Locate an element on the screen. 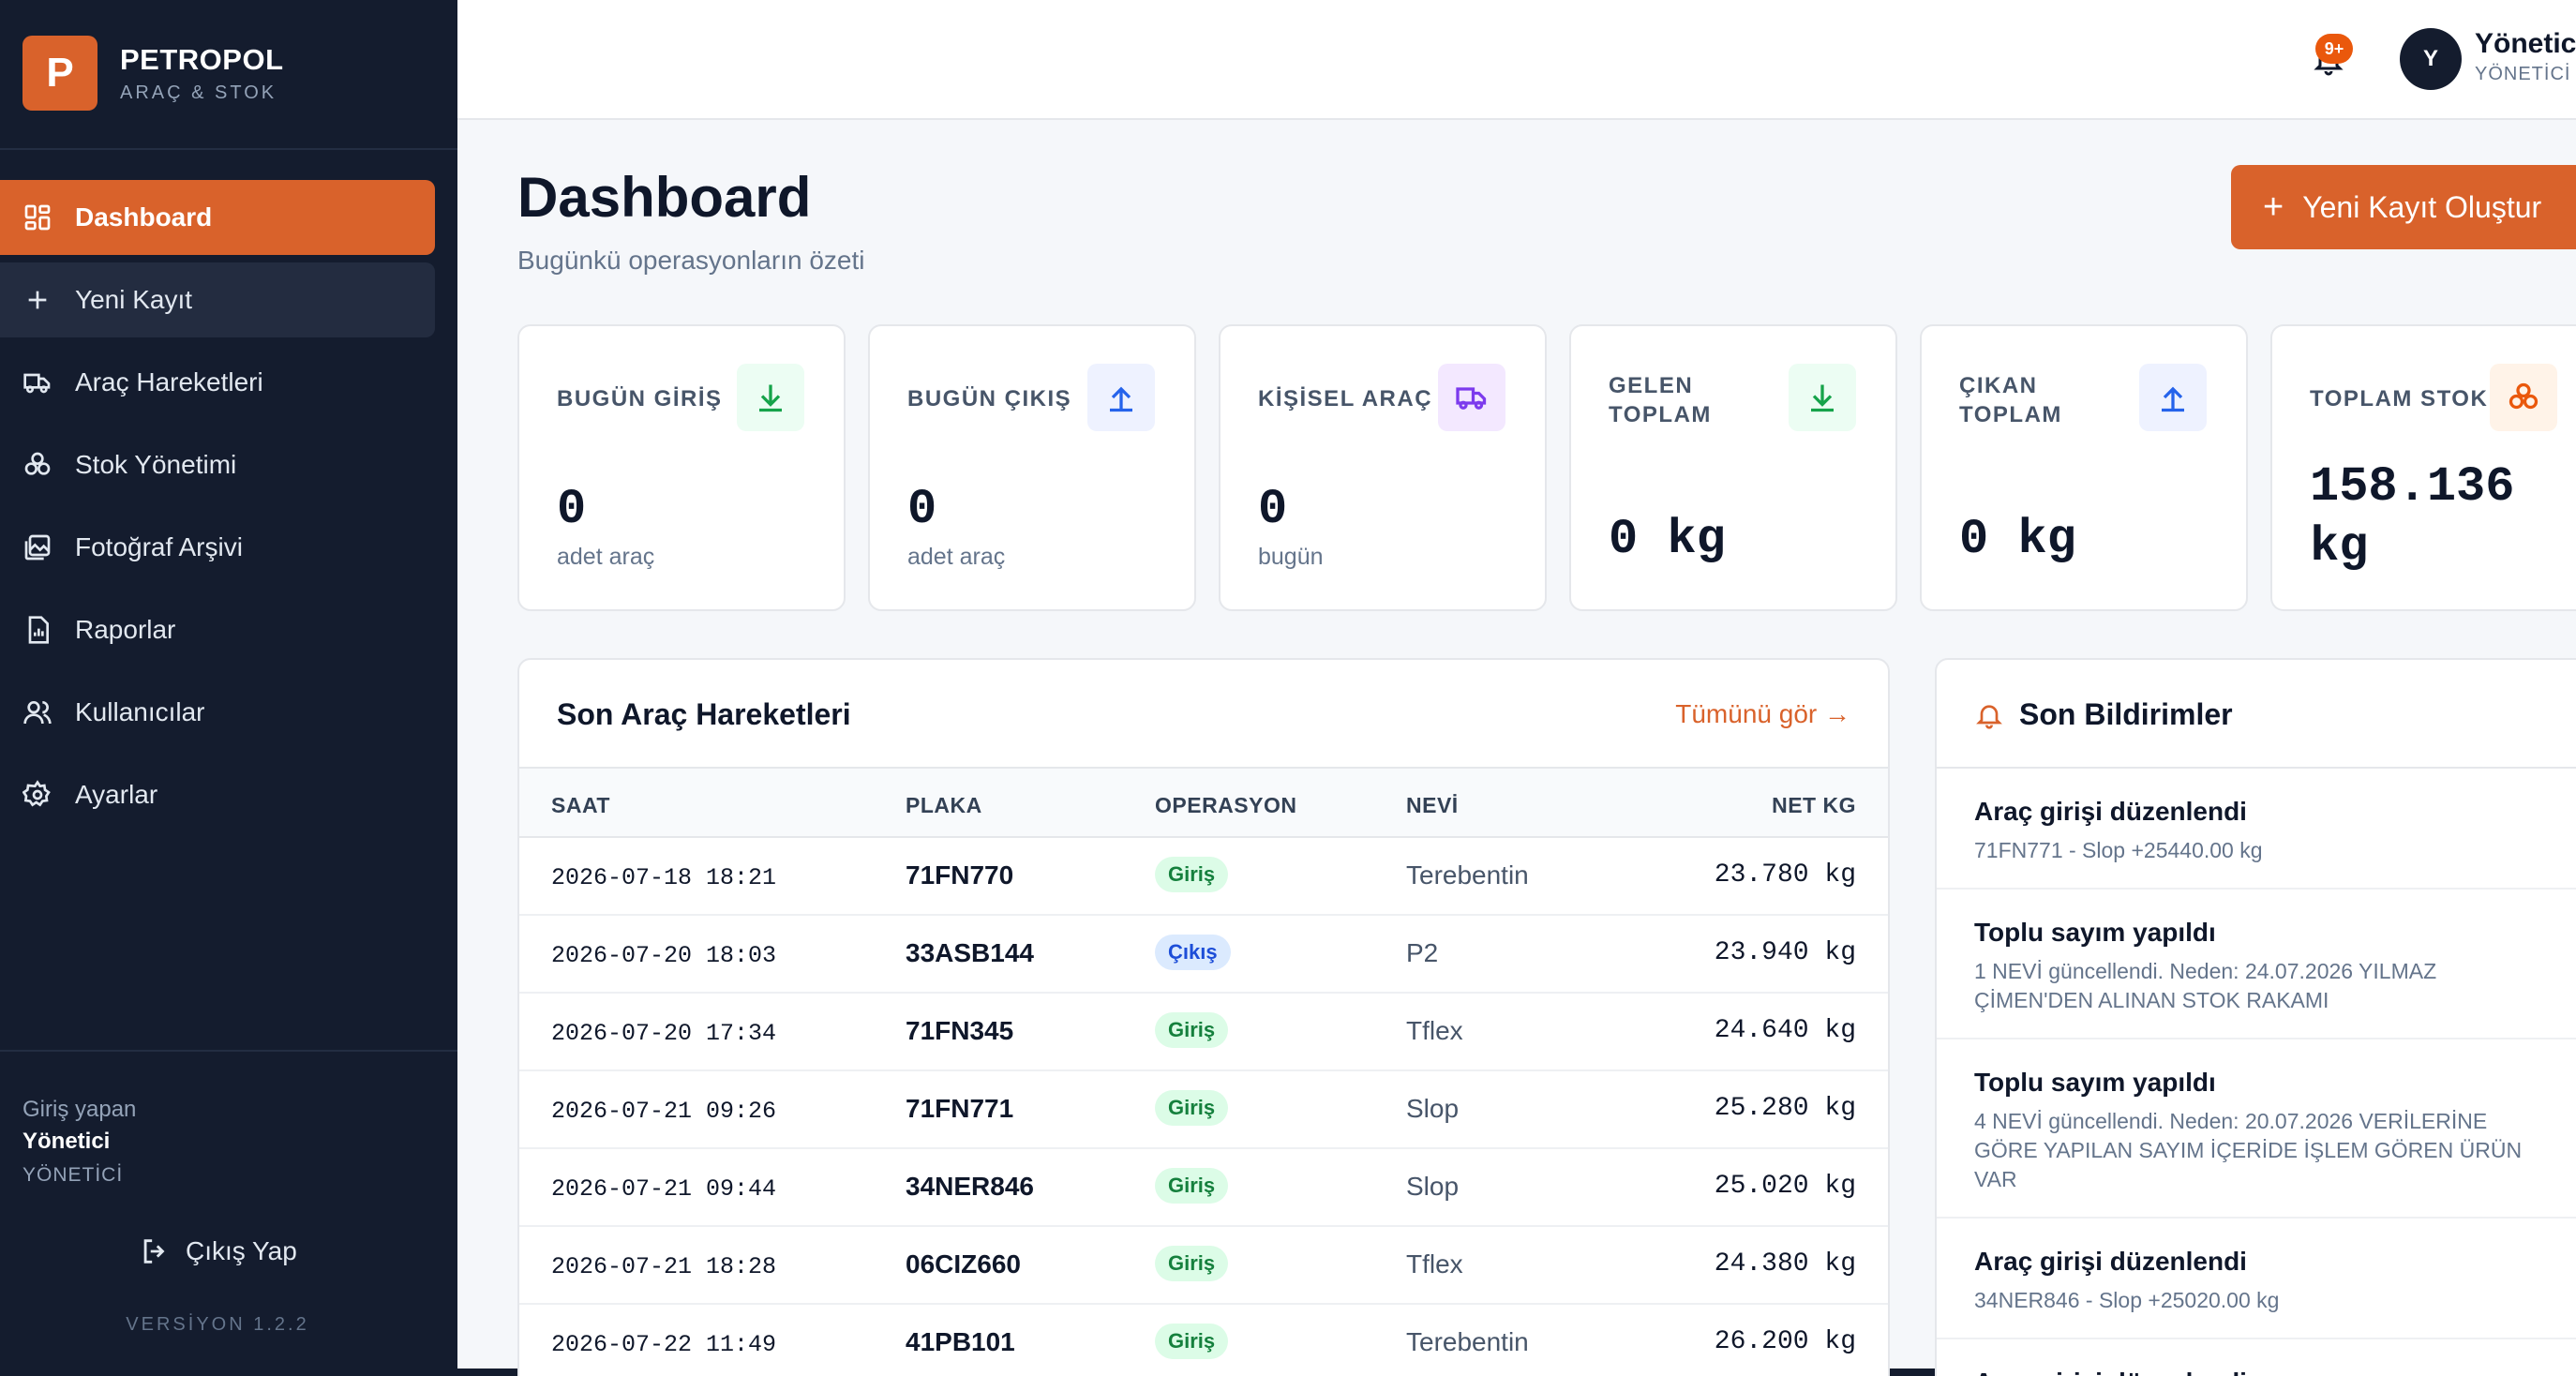 This screenshot has height=1376, width=2576. sidebar-item-reports: Raporlar is located at coordinates (218, 629).